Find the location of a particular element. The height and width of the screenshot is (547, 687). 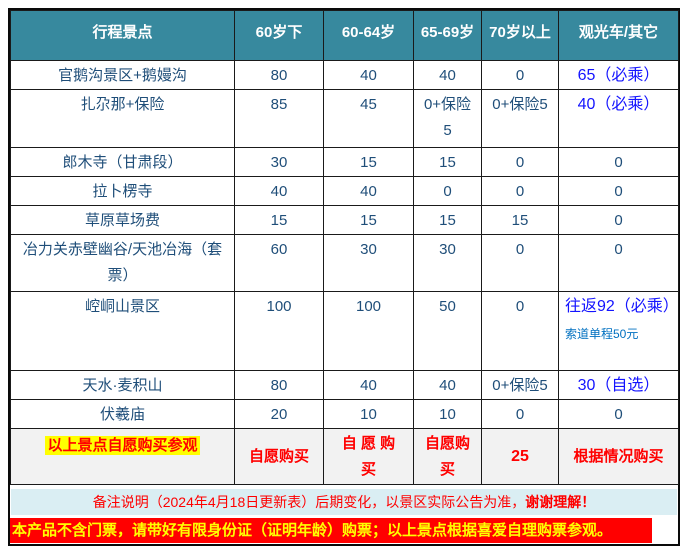

remark-note: 备注说明（2024年4月18日更新表）后期变化，以景区实际公告为准，谢谢理解！ is located at coordinates (344, 502).